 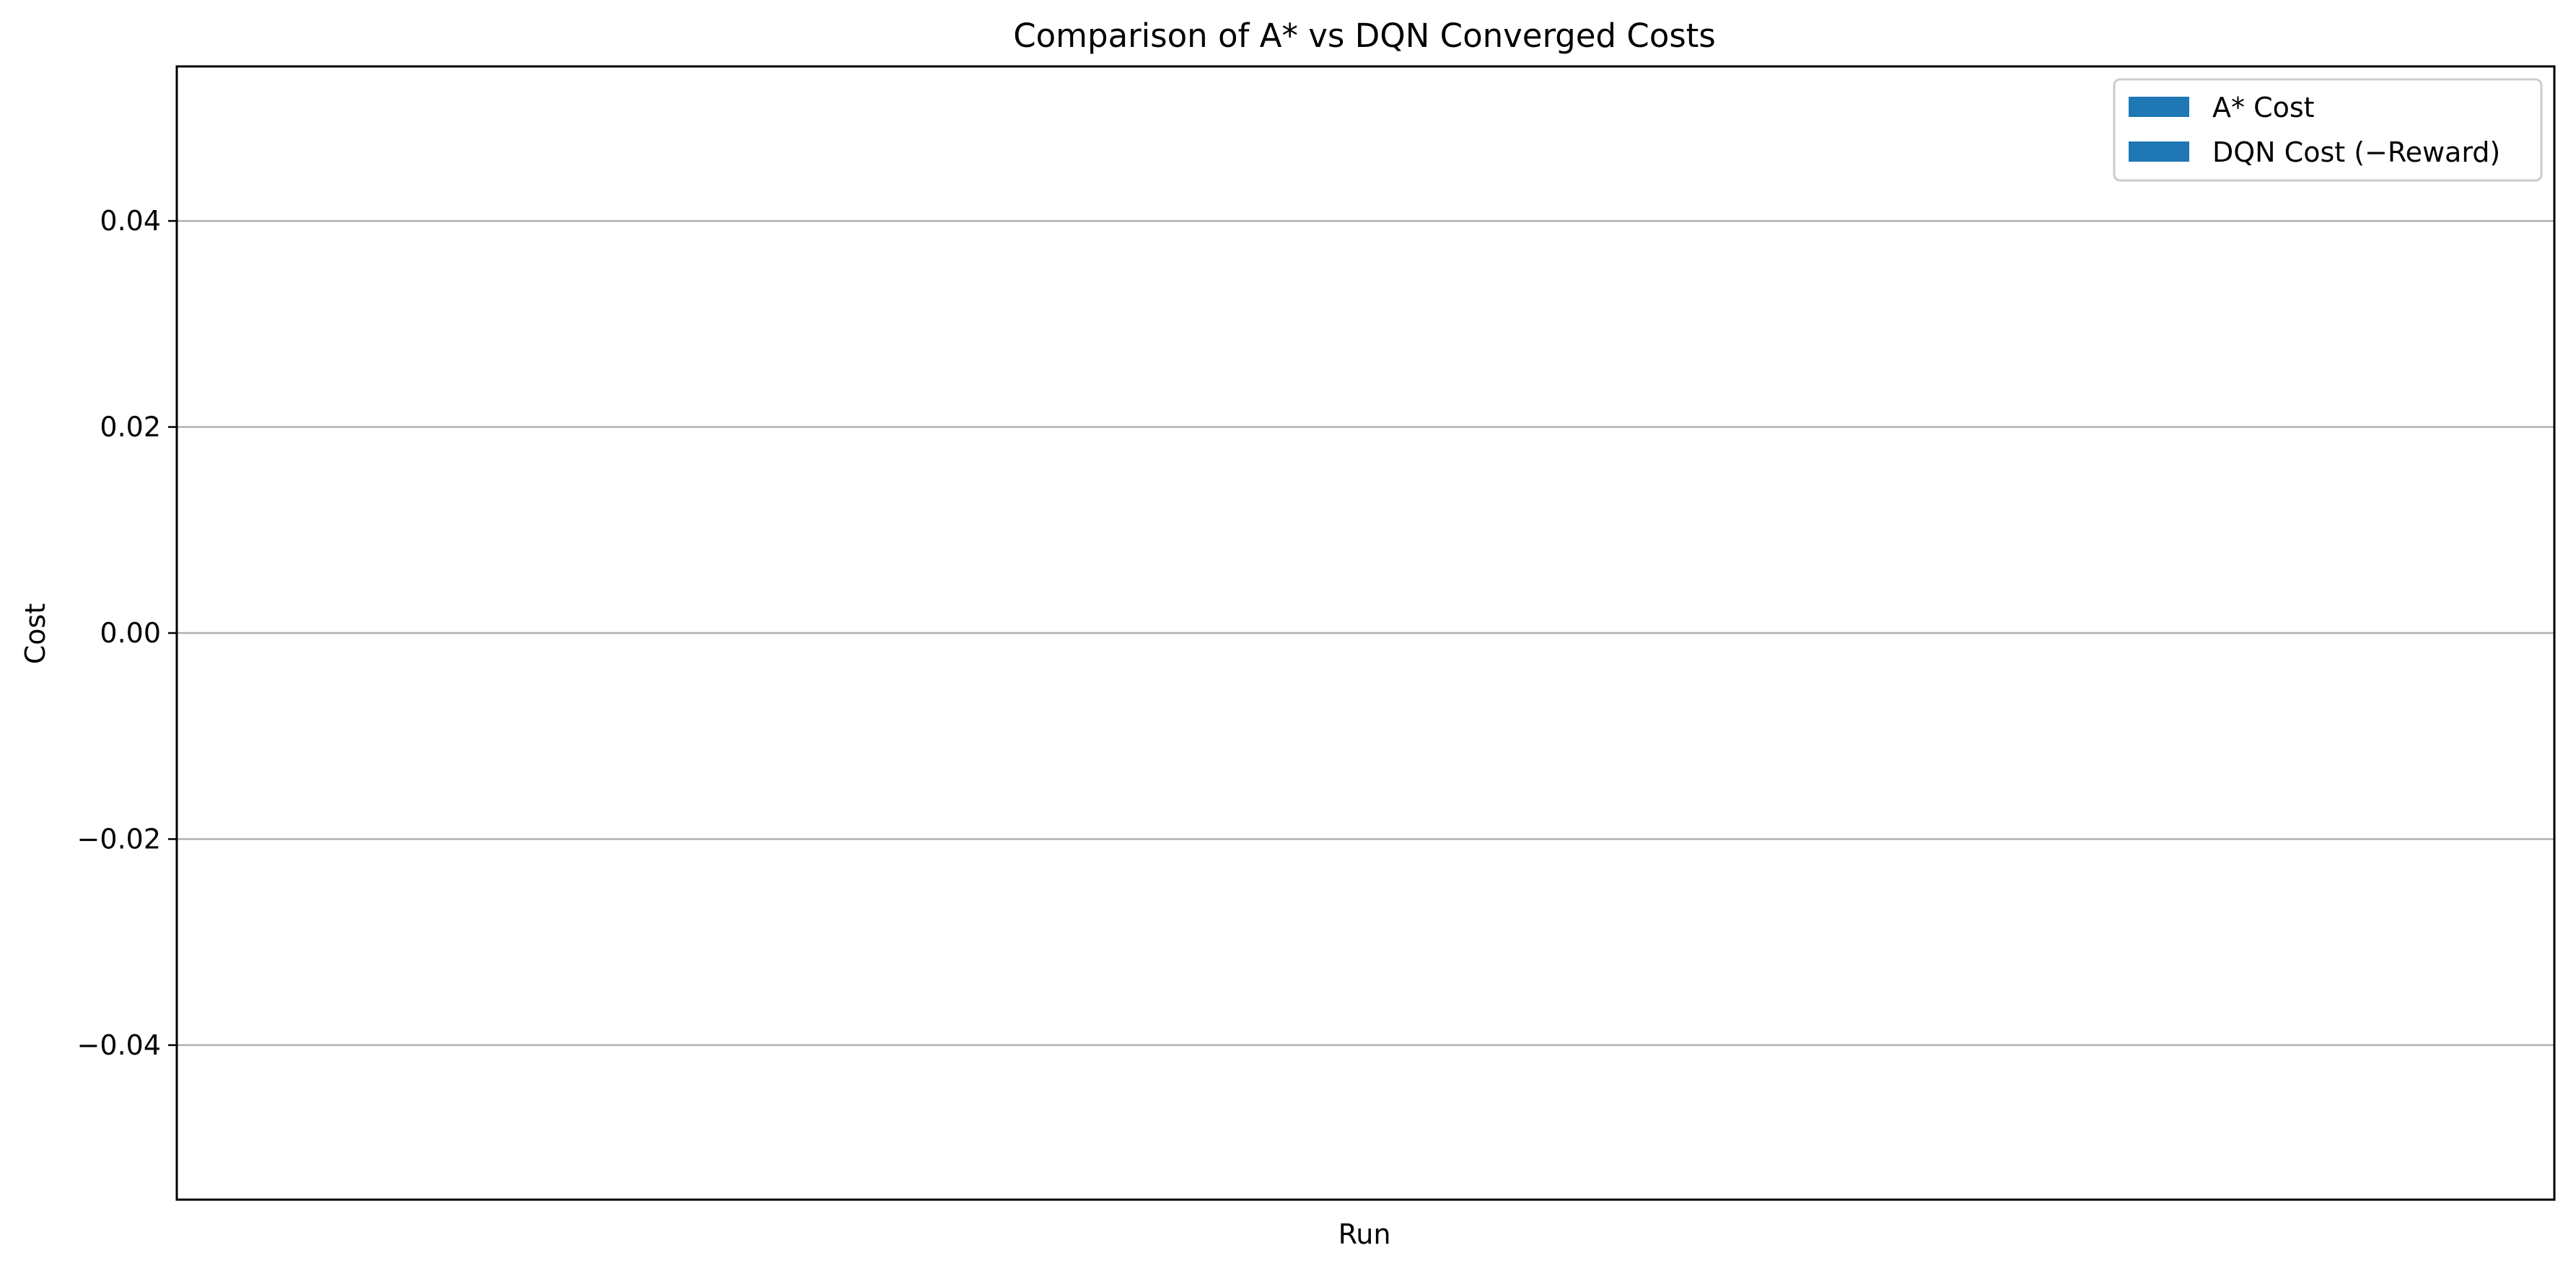 I want to click on legend-box, so click(x=2328, y=130).